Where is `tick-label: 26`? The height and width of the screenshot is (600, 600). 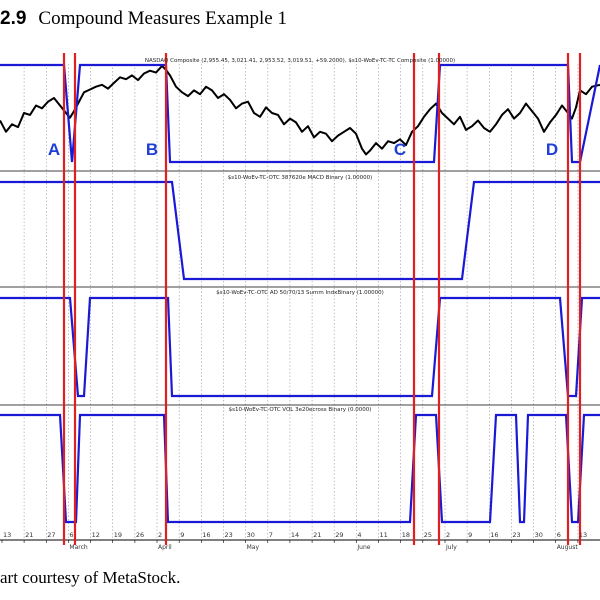
tick-label: 26 is located at coordinates (140, 535).